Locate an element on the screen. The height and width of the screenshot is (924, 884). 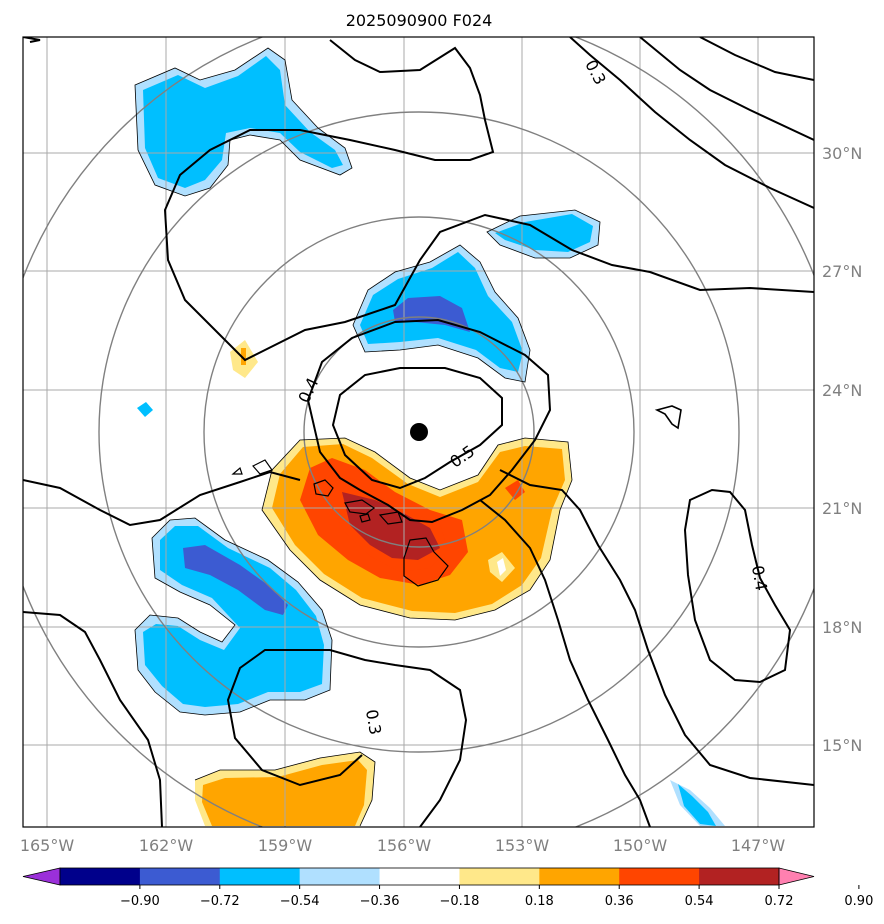
colorbar-label: 0.90 is located at coordinates (858, 901).